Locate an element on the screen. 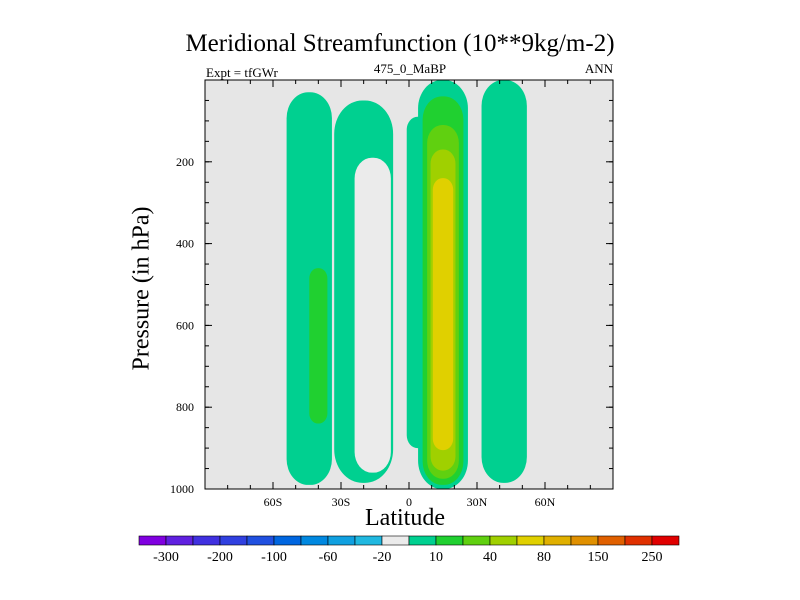  x-tick-label-3: 30N is located at coordinates (477, 502).